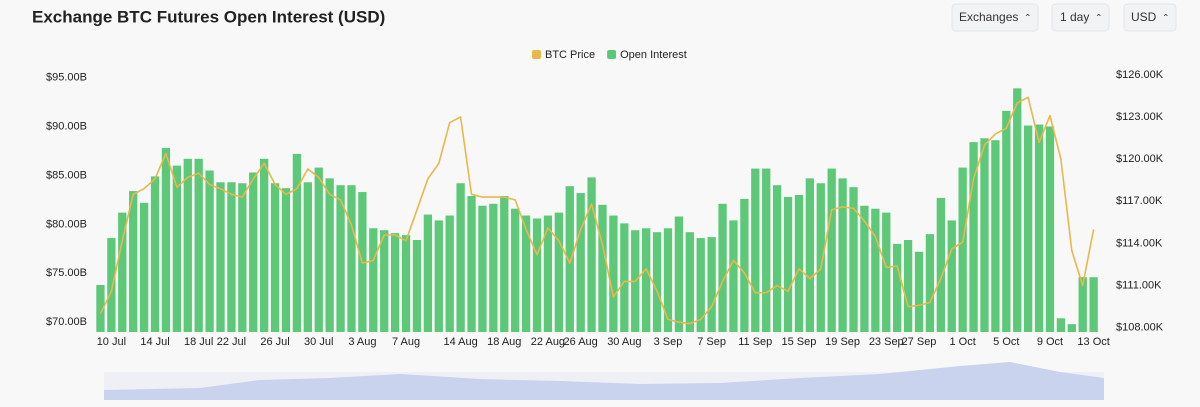  What do you see at coordinates (318, 342) in the screenshot?
I see `x-tick-label: 30 Jul` at bounding box center [318, 342].